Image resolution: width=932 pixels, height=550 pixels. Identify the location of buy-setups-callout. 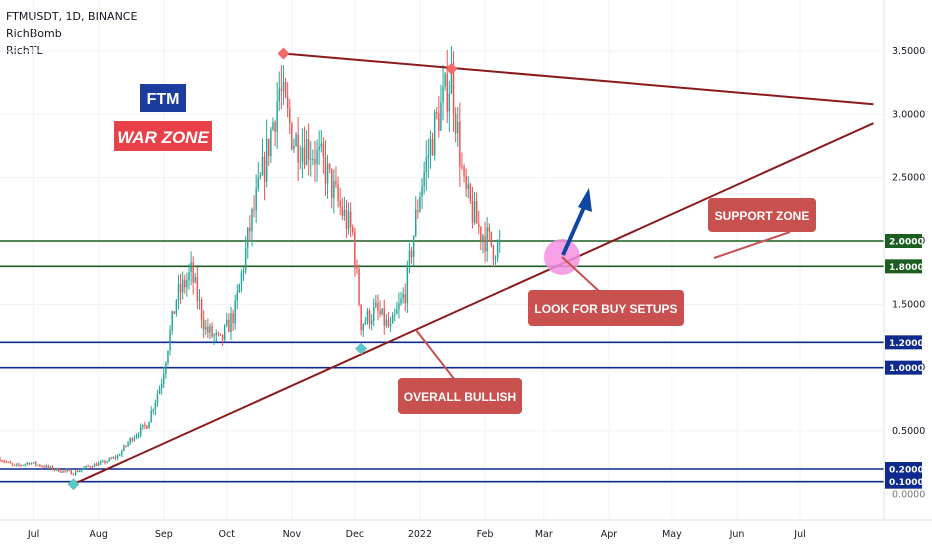
(606, 308).